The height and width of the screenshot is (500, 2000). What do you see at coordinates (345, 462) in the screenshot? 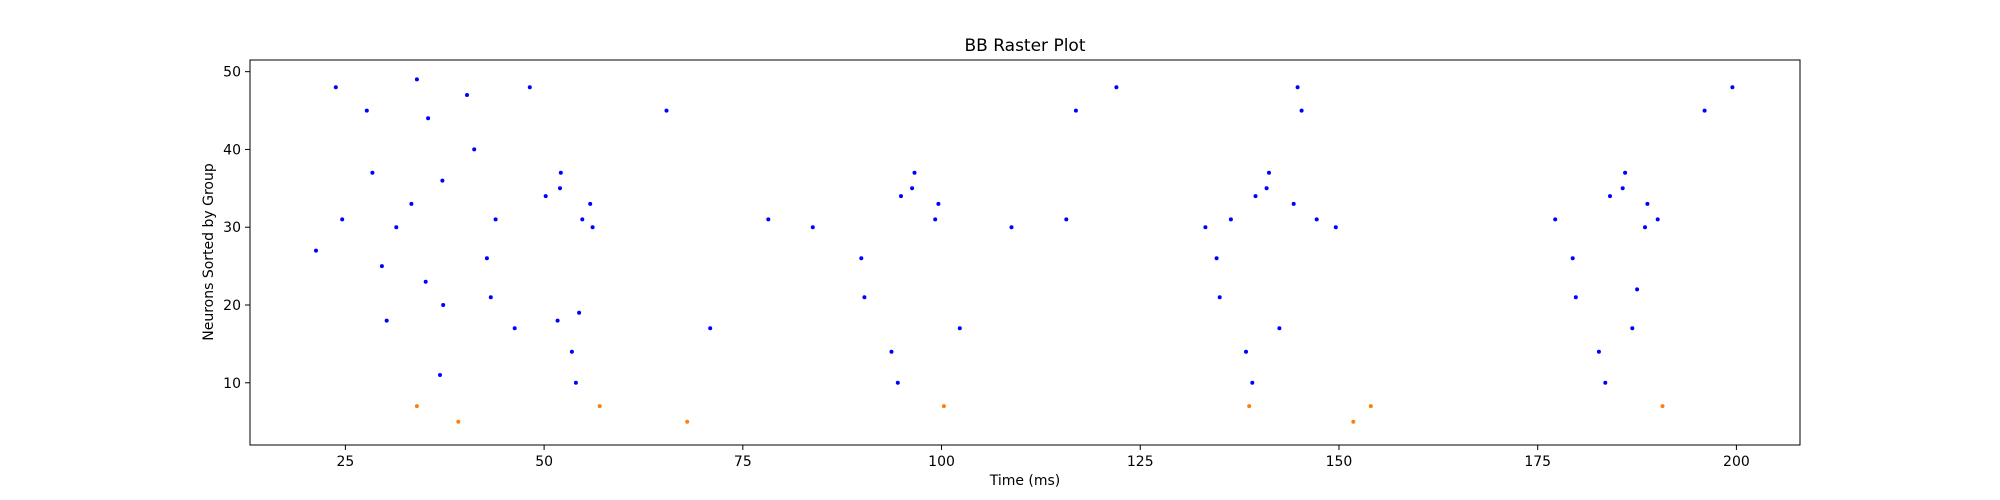
I see `x-tick-label: 25` at bounding box center [345, 462].